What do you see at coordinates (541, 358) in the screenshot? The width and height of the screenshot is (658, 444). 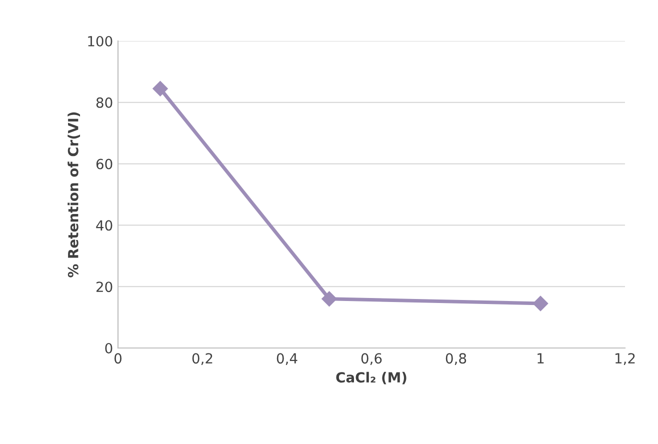 I see `x-tick-label: 1` at bounding box center [541, 358].